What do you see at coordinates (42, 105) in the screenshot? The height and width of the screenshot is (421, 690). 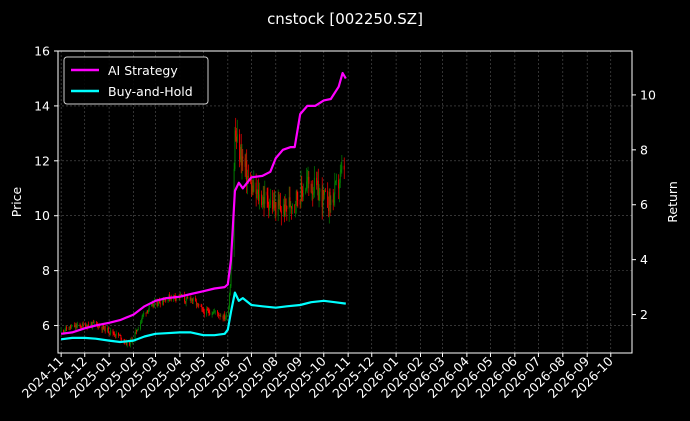 I see `y-tick-label: 14` at bounding box center [42, 105].